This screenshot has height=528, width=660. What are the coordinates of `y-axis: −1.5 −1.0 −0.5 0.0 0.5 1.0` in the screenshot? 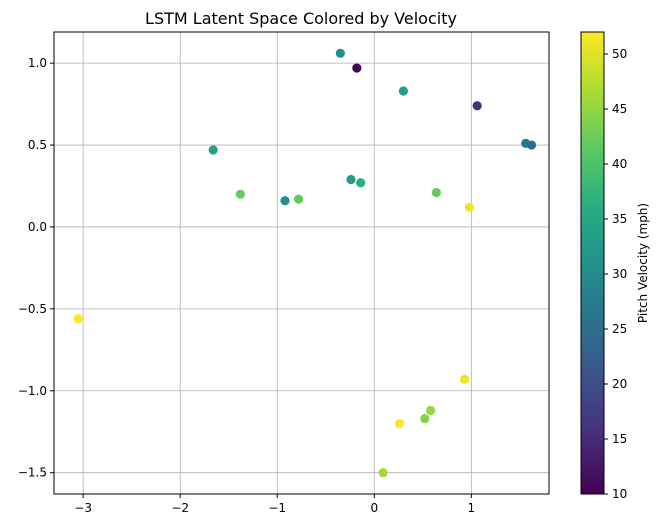 It's located at (36, 268).